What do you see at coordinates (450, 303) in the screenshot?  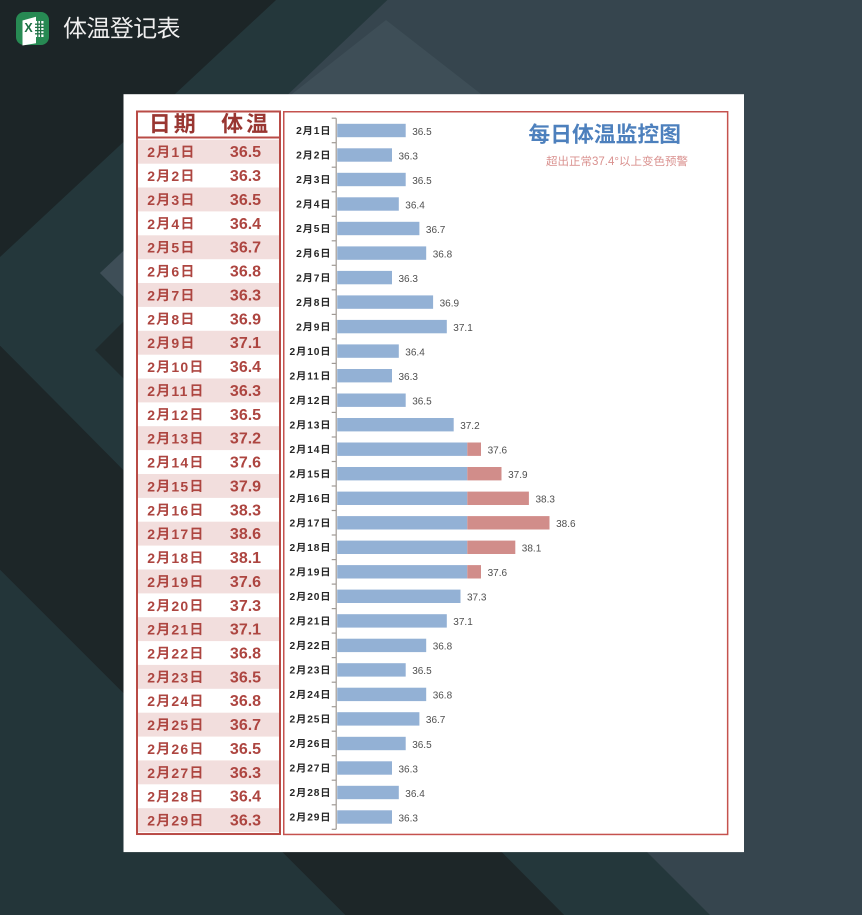 I see `svg-text: 36.9` at bounding box center [450, 303].